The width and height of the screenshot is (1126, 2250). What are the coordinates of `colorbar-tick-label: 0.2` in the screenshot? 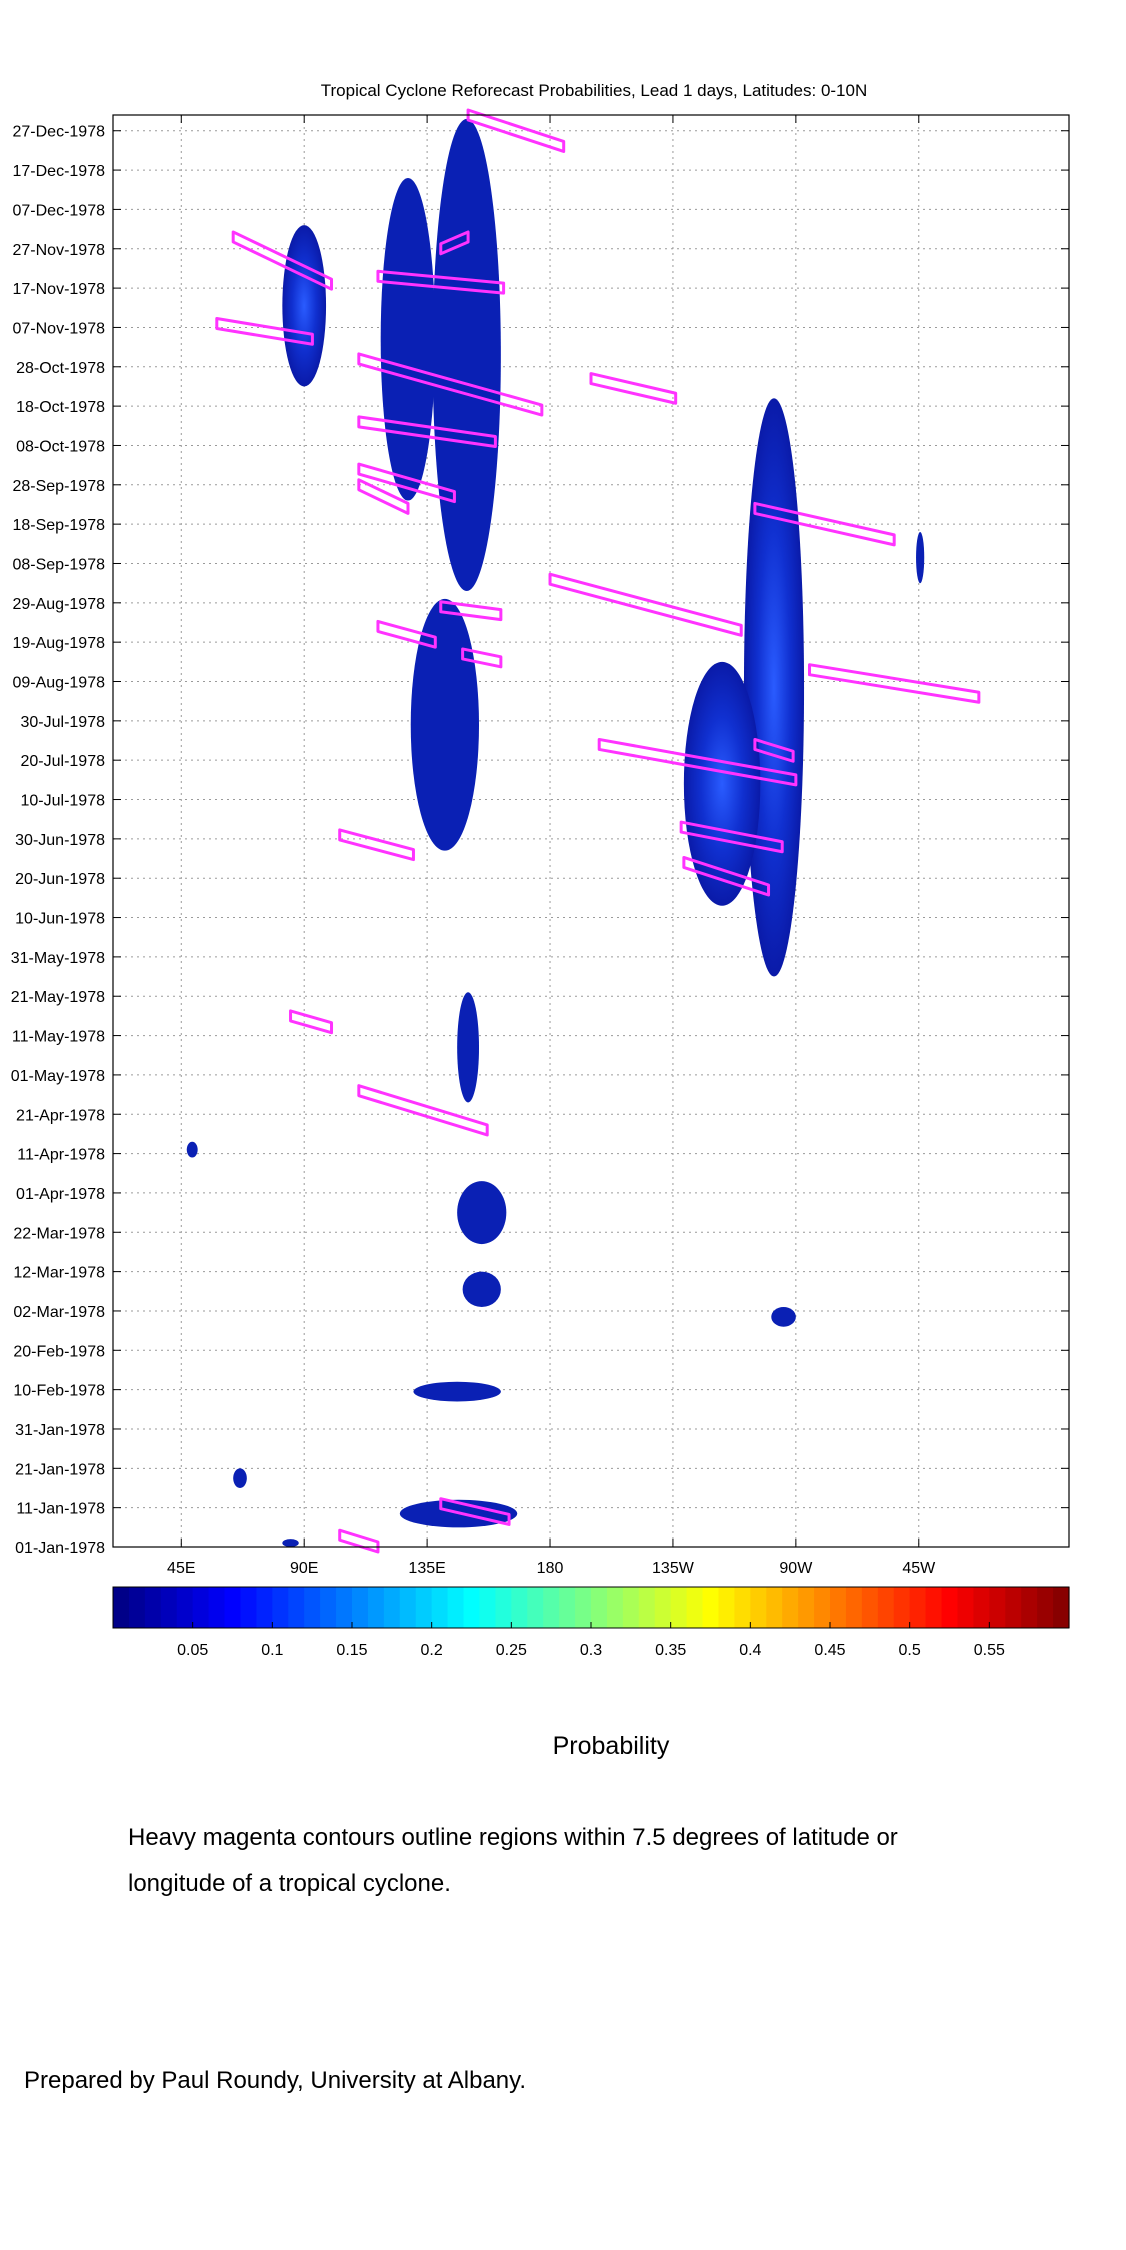 It's located at (432, 1650).